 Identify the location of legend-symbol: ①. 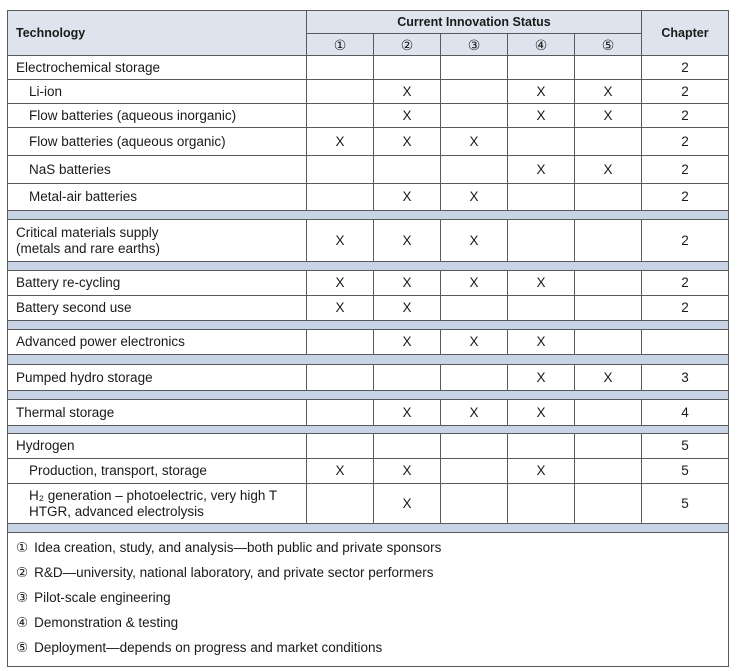
(22, 547).